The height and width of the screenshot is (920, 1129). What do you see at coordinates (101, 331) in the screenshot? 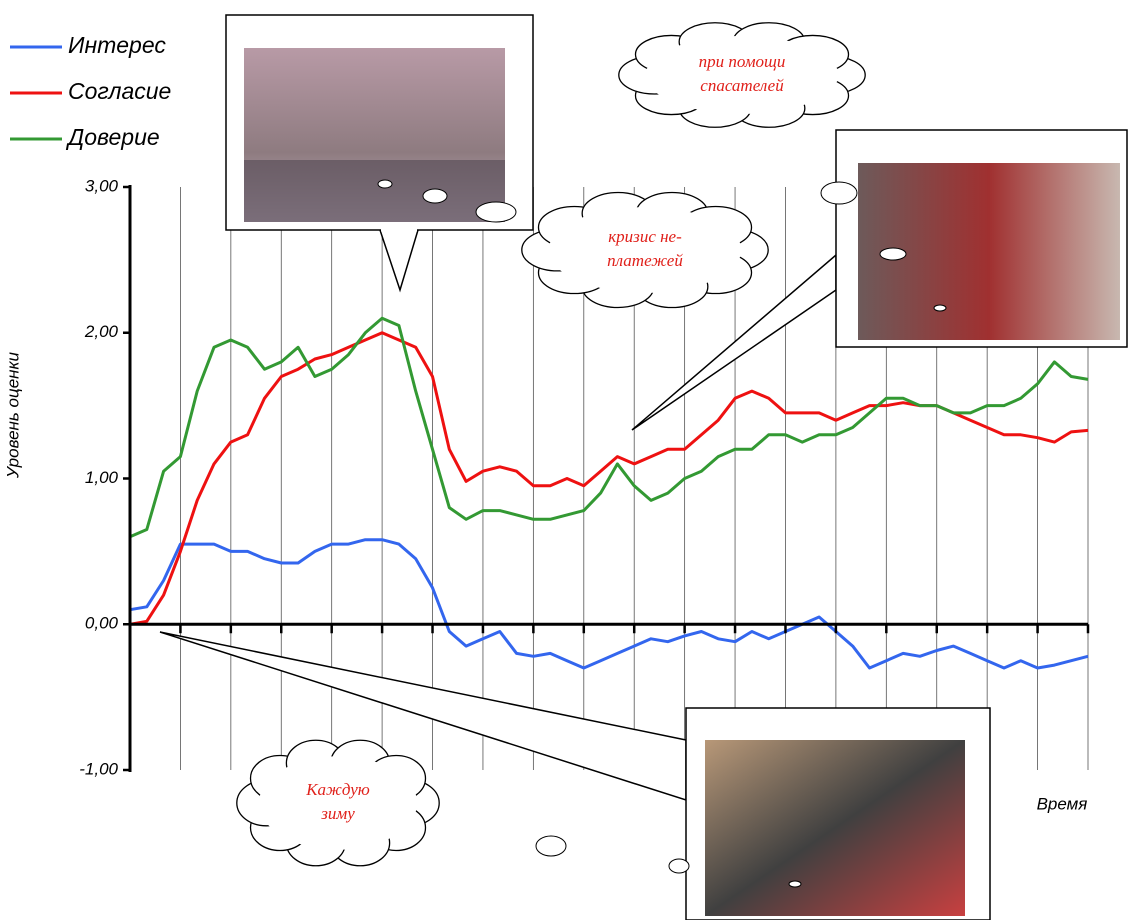
I see `y-tick-label: 2,00` at bounding box center [101, 331].